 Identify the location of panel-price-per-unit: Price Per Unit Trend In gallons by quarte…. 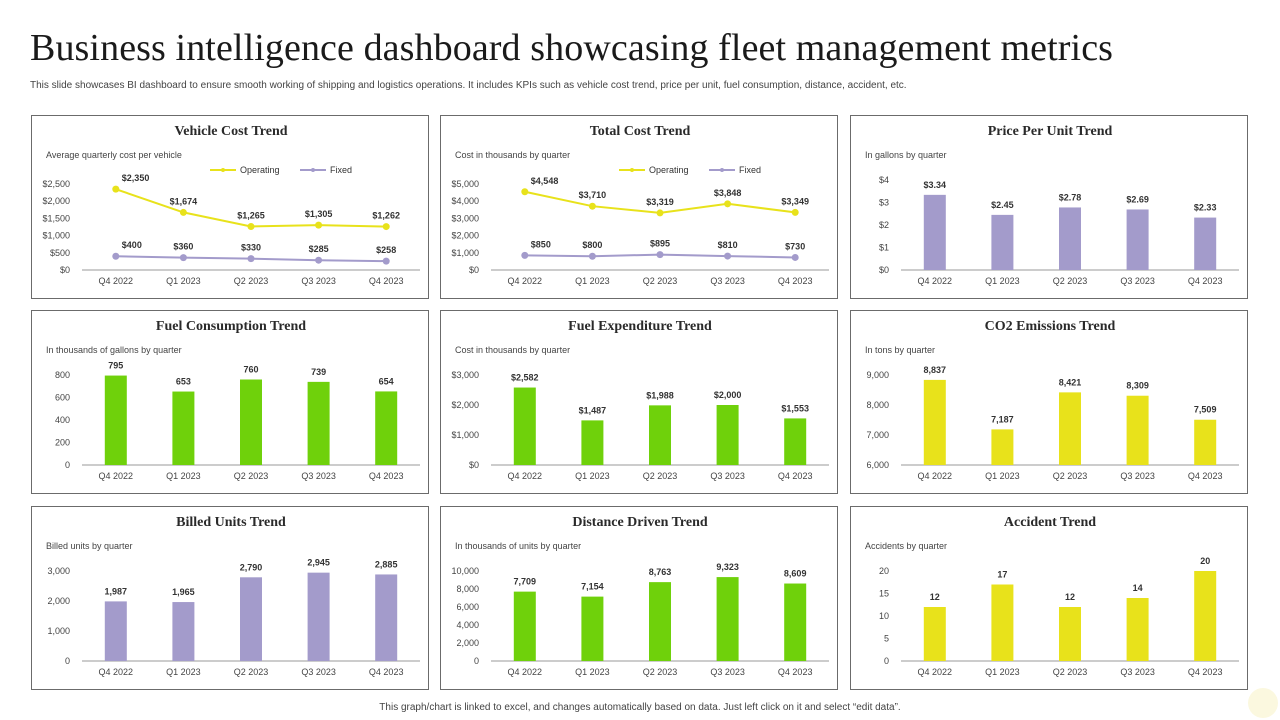
(1049, 207).